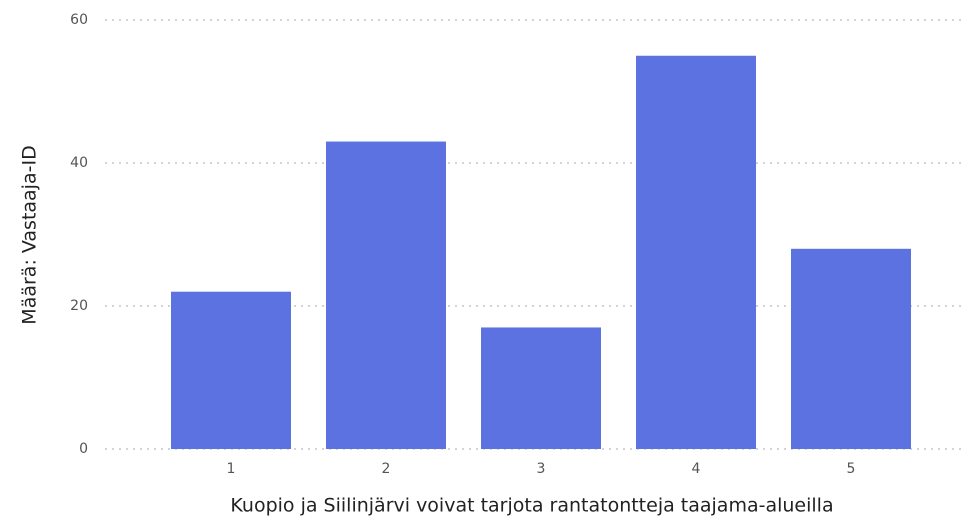 The width and height of the screenshot is (974, 527). What do you see at coordinates (30, 234) in the screenshot?
I see `y-axis-title: Määrä: Vastaaja-ID` at bounding box center [30, 234].